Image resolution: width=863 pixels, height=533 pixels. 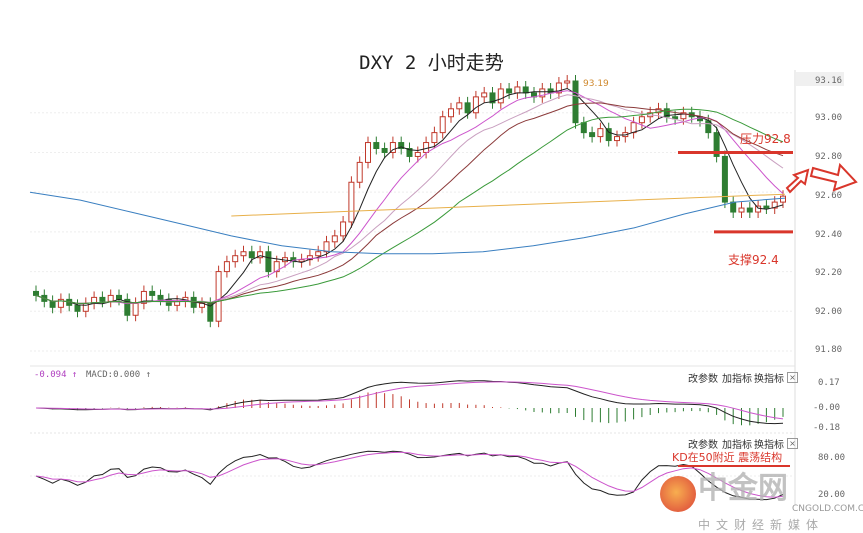 I want to click on ma-line-long-orange, so click(x=508, y=205).